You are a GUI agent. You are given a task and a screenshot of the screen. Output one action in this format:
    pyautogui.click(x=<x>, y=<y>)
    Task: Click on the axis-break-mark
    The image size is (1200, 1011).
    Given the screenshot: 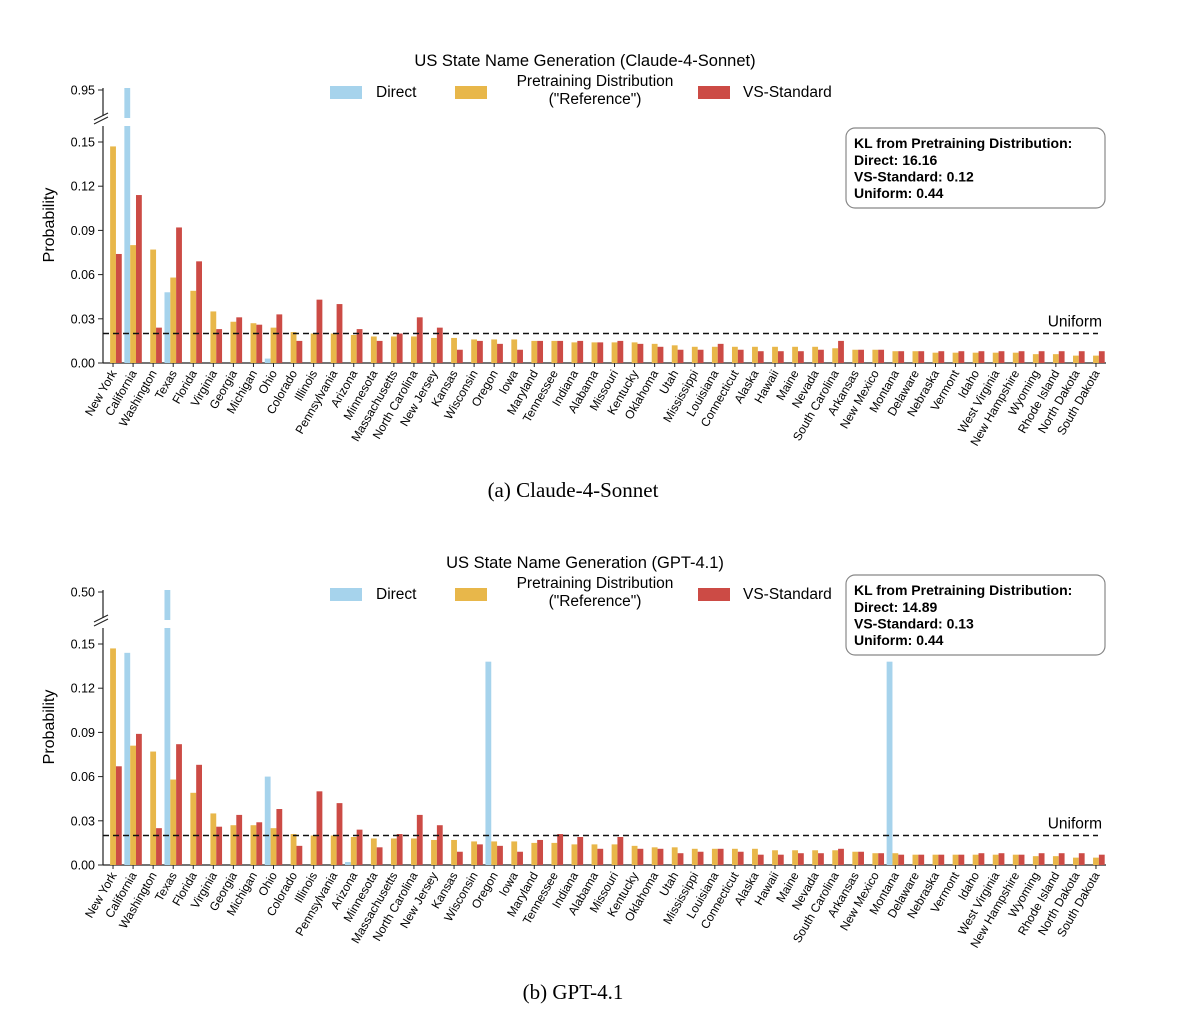 What is the action you would take?
    pyautogui.click(x=101, y=116)
    